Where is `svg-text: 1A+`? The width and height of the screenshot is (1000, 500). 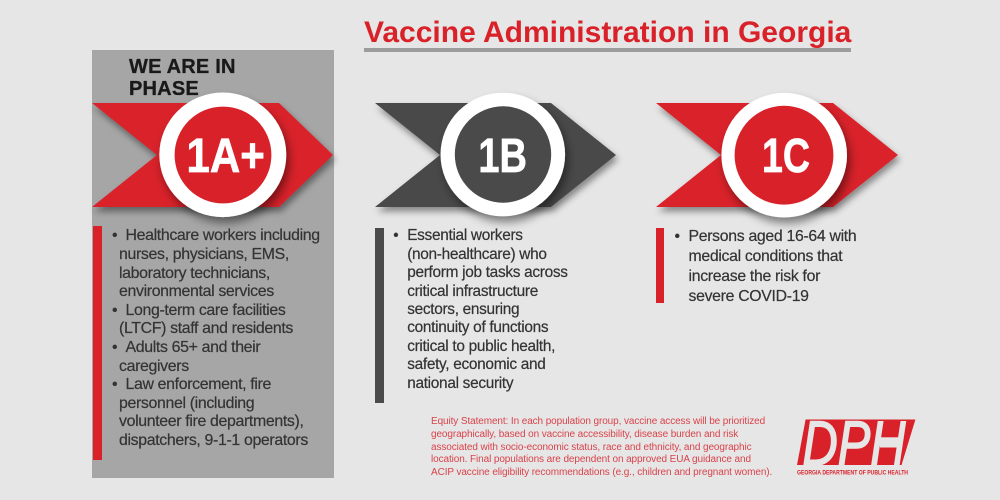
svg-text: 1A+ is located at coordinates (226, 156).